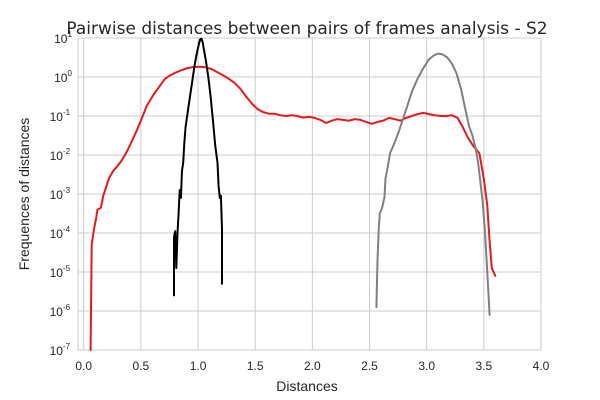 The image size is (600, 400). I want to click on x-tick-label: 0.0, so click(83, 366).